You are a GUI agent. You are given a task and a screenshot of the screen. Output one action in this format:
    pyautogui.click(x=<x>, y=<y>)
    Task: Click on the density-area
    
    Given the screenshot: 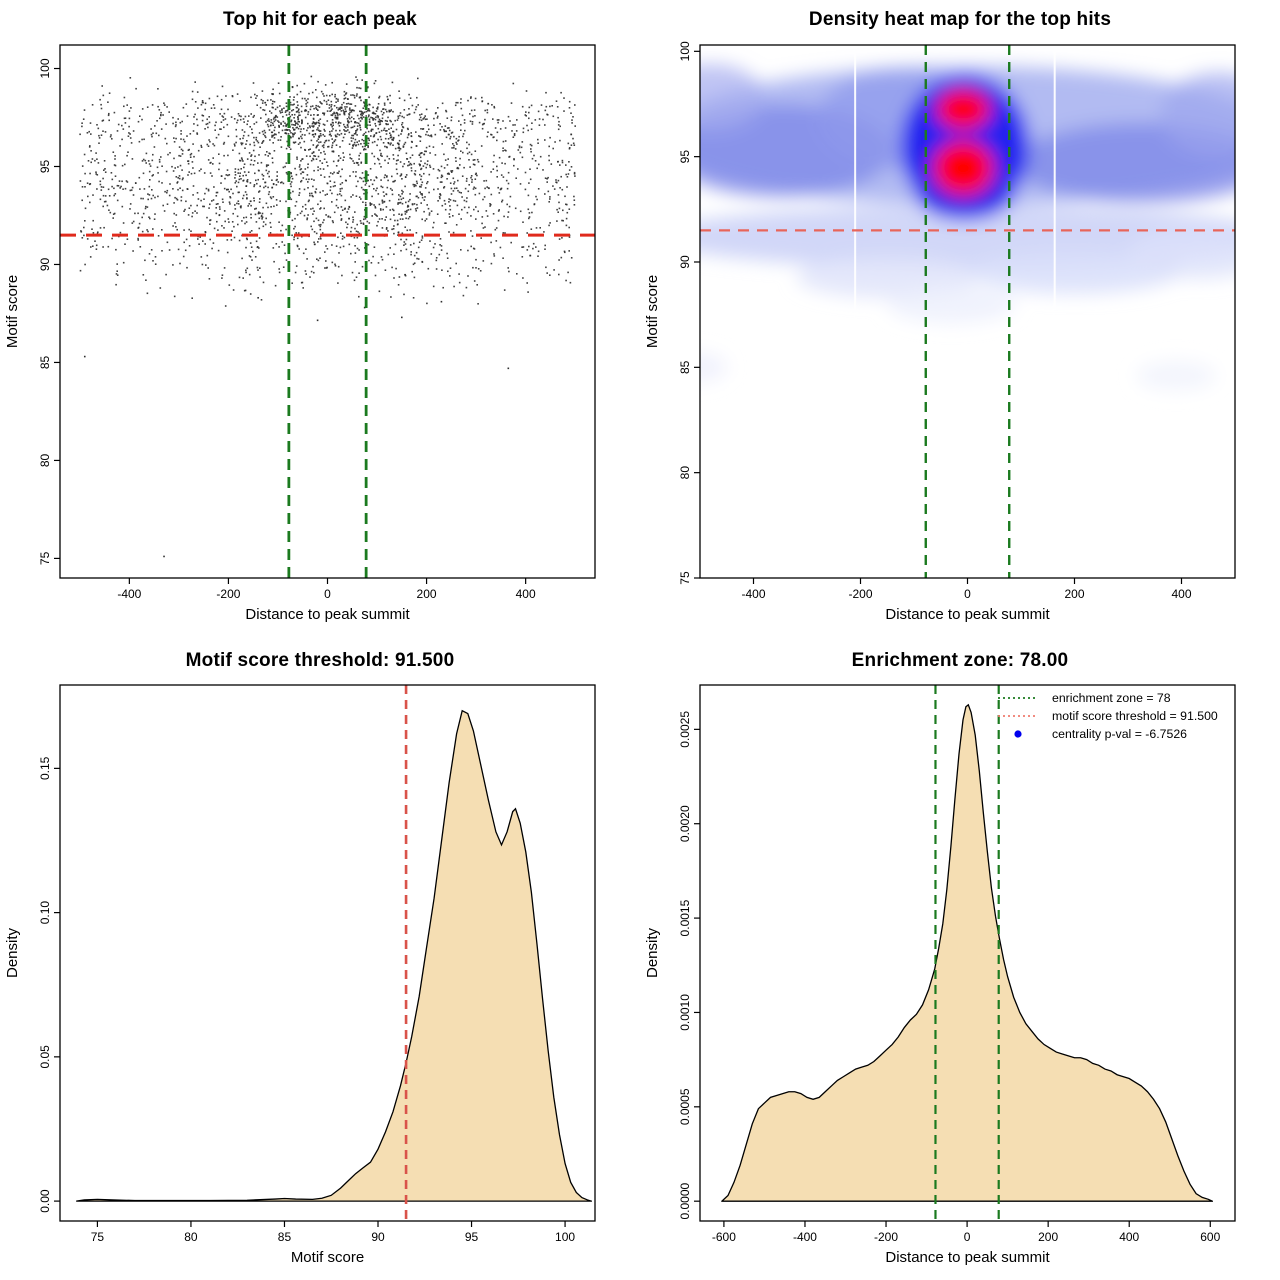 What is the action you would take?
    pyautogui.click(x=967, y=952)
    